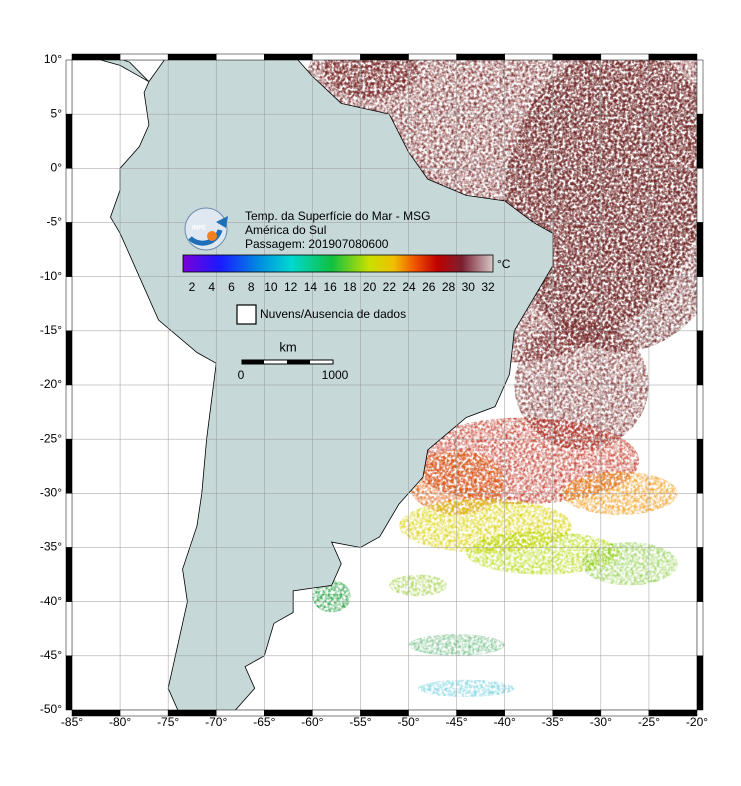 The image size is (741, 786). What do you see at coordinates (51, 438) in the screenshot?
I see `lat-label: -25°` at bounding box center [51, 438].